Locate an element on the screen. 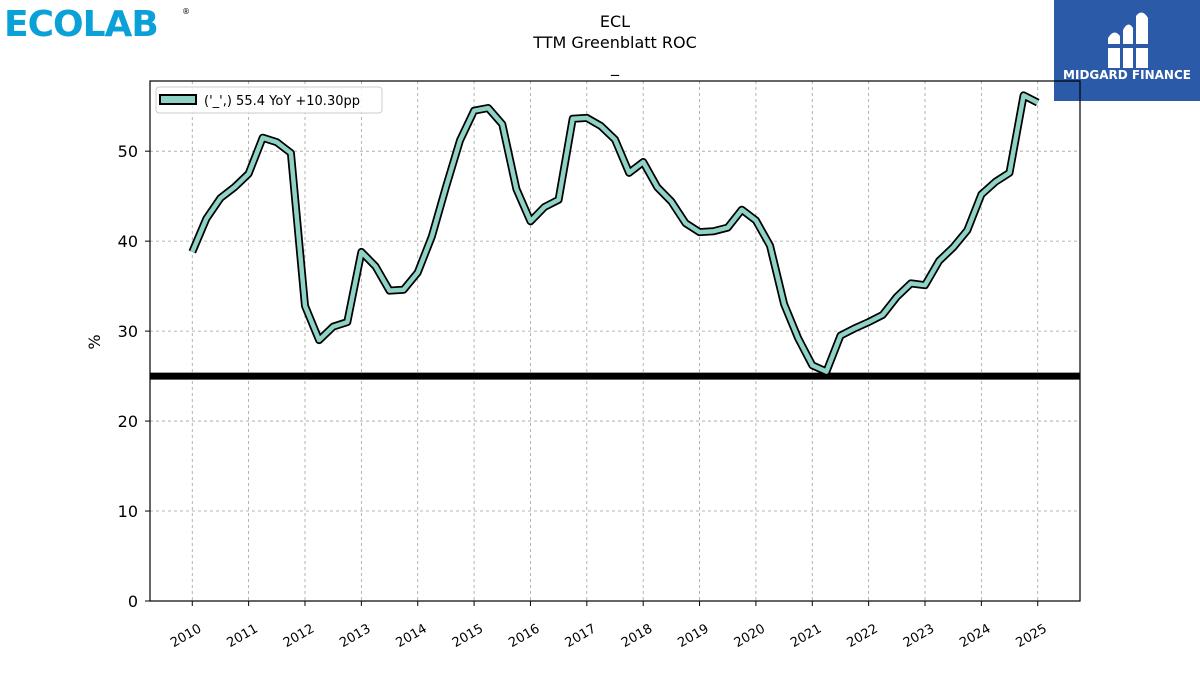 Image resolution: width=1200 pixels, height=675 pixels. x-tick-label: 2011 is located at coordinates (242, 636).